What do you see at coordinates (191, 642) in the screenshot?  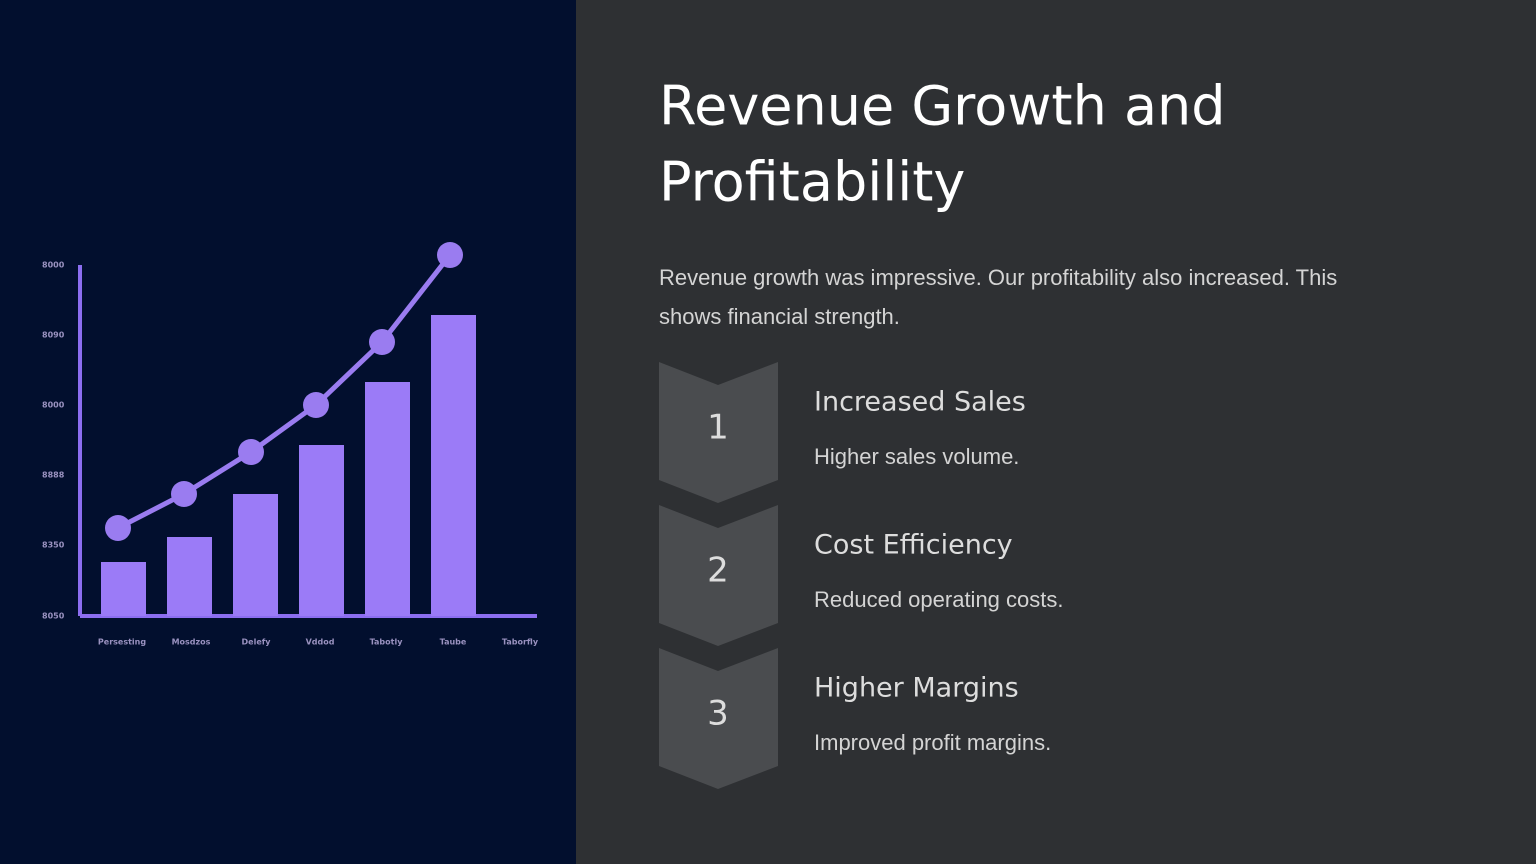 I see `x-label: Mosdzos` at bounding box center [191, 642].